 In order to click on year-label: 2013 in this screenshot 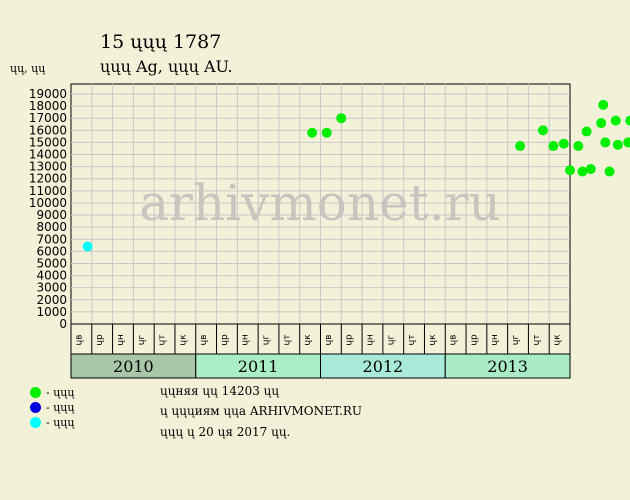, I will do `click(507, 366)`.